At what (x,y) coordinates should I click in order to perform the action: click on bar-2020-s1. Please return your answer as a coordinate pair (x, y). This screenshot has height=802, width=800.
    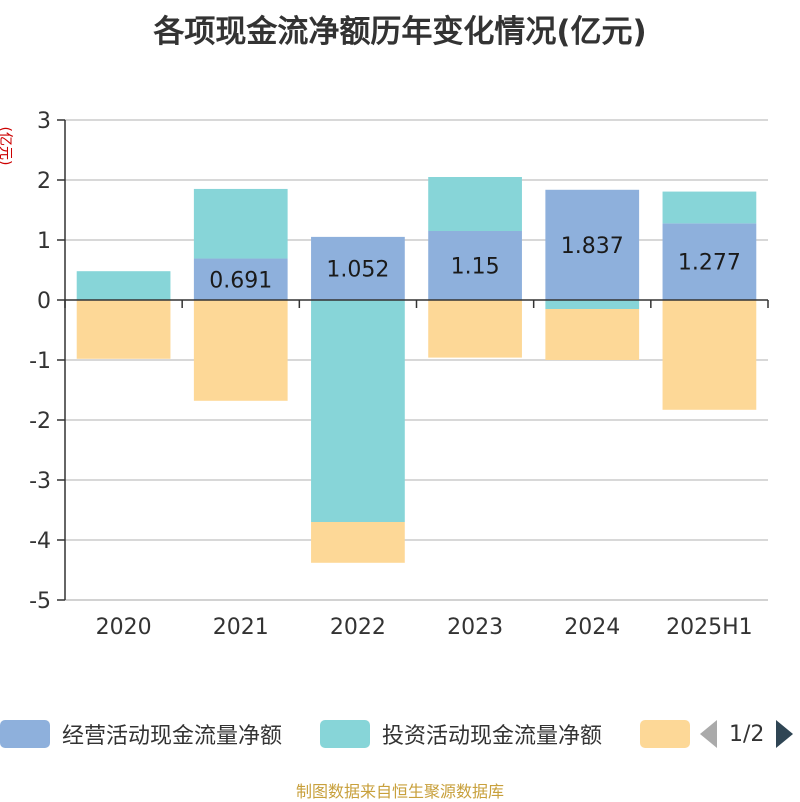
    Looking at the image, I should click on (123, 285).